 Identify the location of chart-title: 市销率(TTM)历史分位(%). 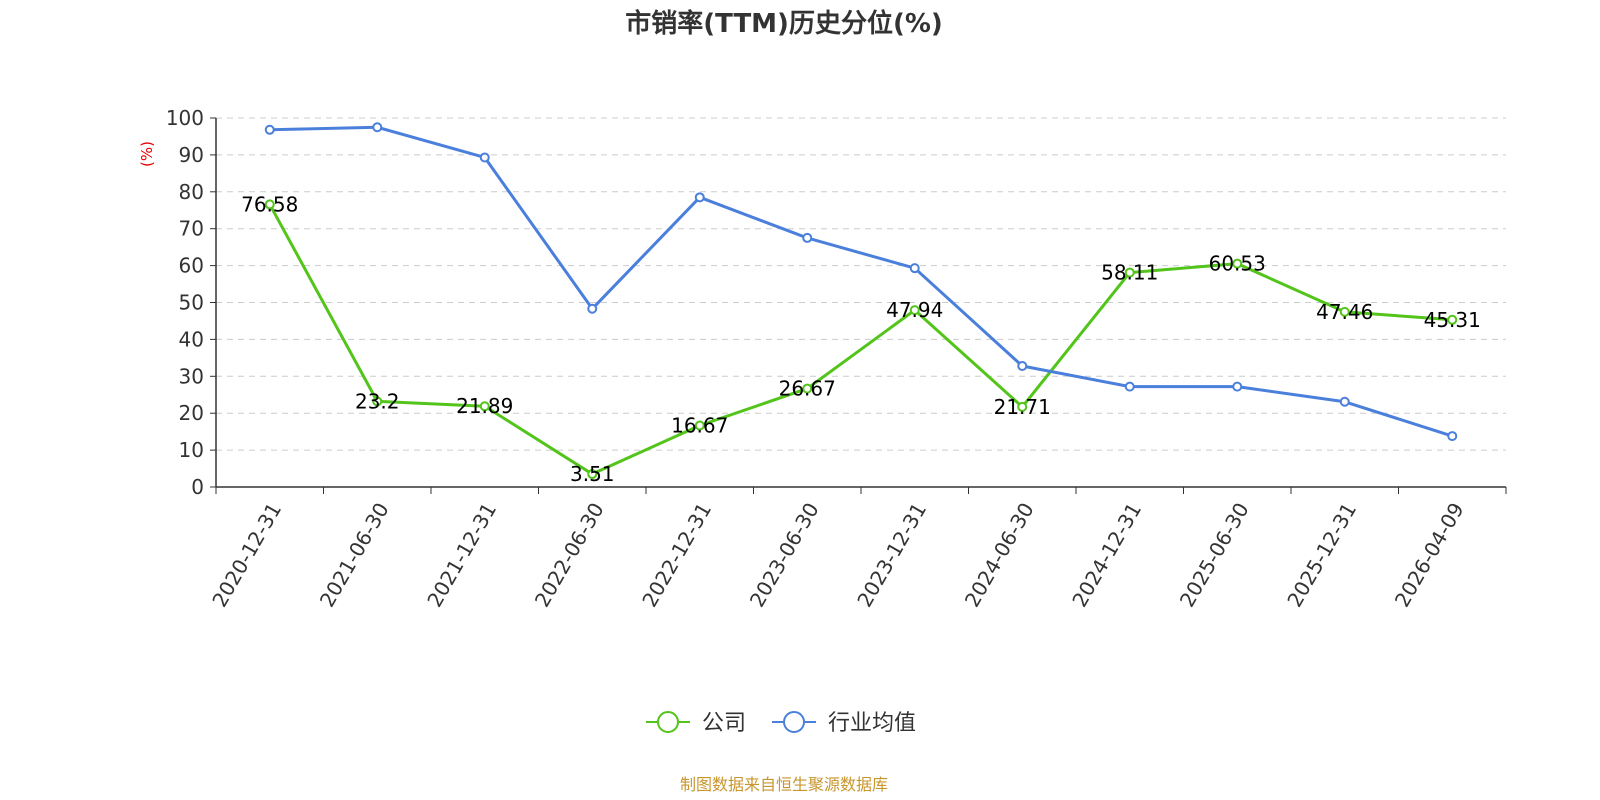
(784, 23).